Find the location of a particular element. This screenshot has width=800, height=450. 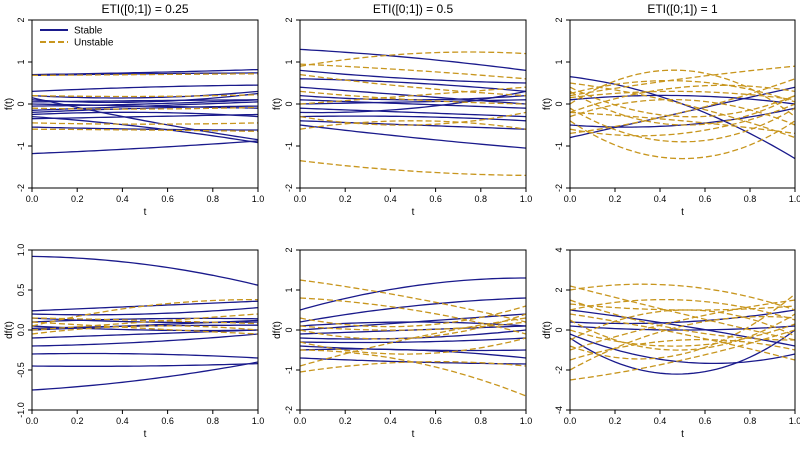

legend-label-unstable: Unstable is located at coordinates (94, 43).